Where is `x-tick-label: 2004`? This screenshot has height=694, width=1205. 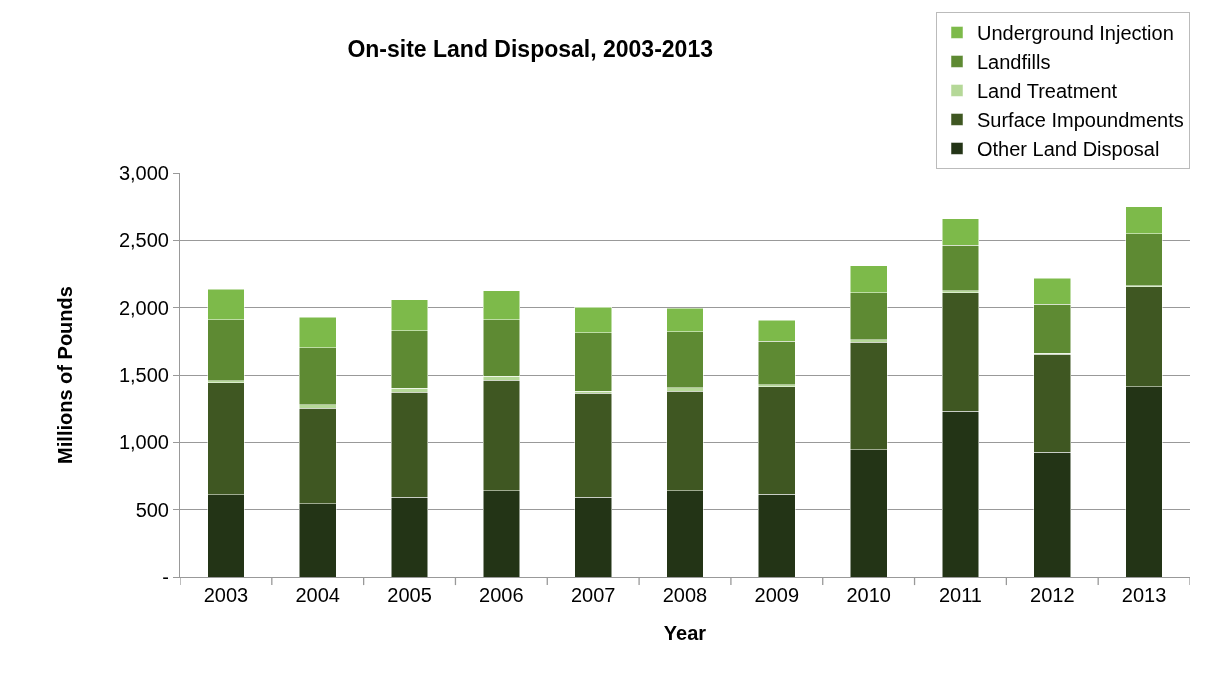 x-tick-label: 2004 is located at coordinates (317, 595).